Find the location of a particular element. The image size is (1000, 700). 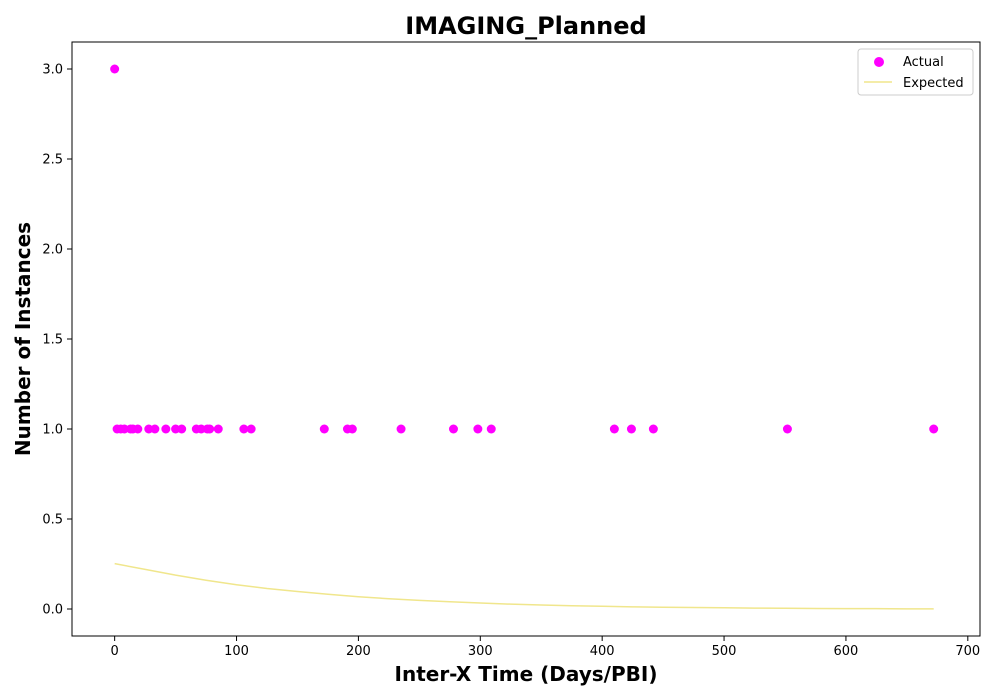

x-tick-label: 0 is located at coordinates (115, 651).